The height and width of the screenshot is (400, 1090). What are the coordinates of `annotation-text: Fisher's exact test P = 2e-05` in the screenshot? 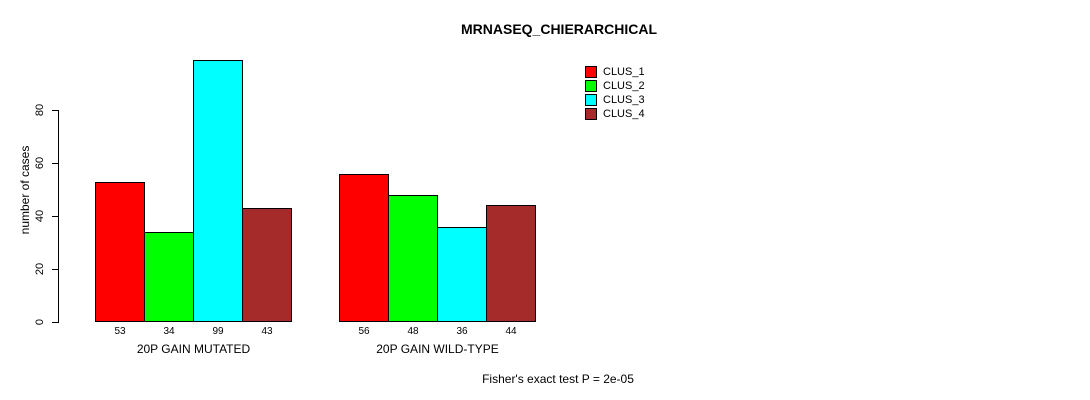 It's located at (558, 379).